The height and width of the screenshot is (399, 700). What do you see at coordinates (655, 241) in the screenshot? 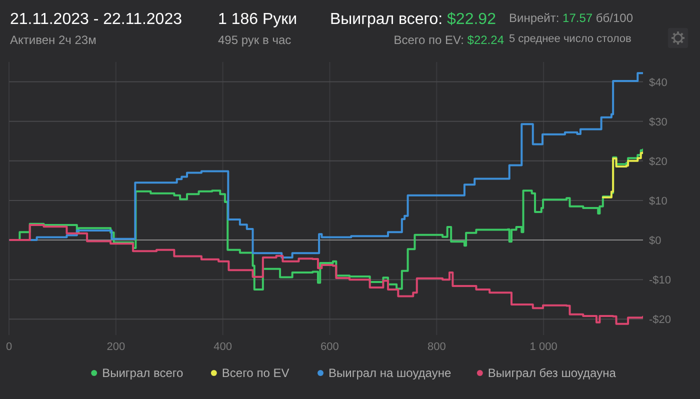
I see `y-tick-label: $0` at bounding box center [655, 241].